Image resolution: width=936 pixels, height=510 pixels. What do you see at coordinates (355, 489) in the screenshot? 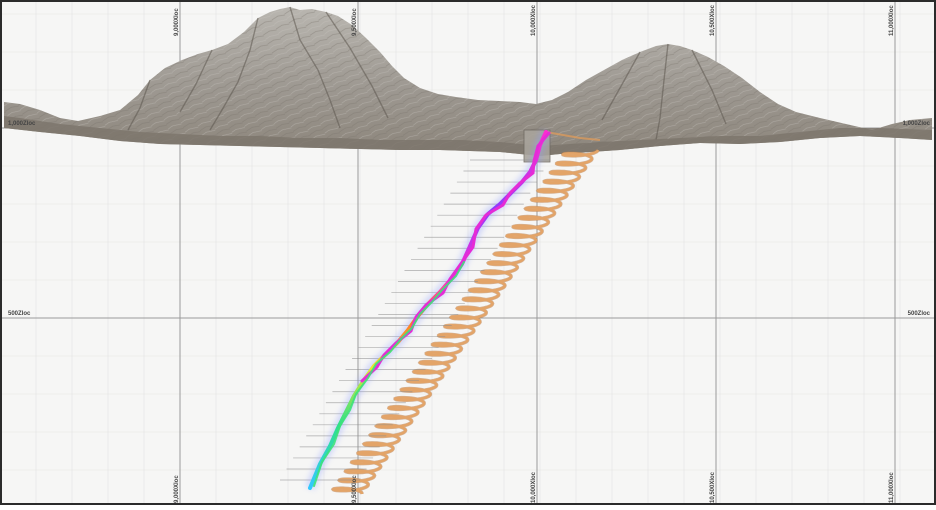
I see `x-label-bottom: 9,500Xloc` at bounding box center [355, 489].